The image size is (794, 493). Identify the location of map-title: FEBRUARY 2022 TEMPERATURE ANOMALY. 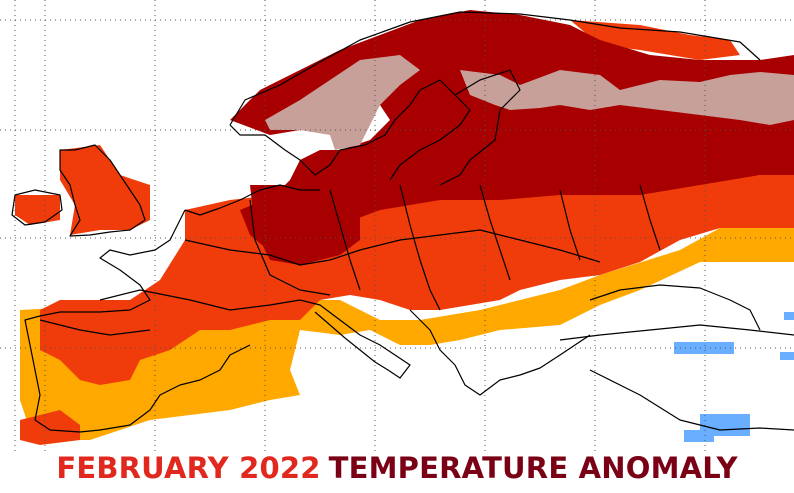
(397, 470).